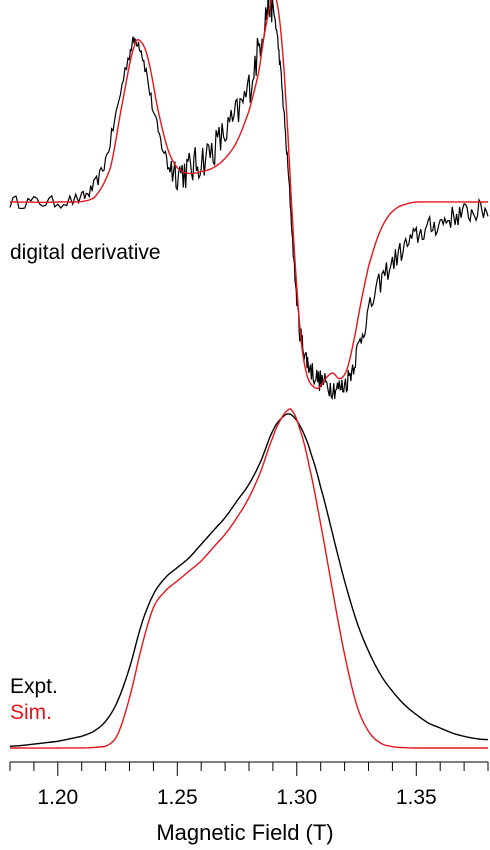 The width and height of the screenshot is (490, 850). I want to click on derivative-annotation: digital derivative, so click(85, 252).